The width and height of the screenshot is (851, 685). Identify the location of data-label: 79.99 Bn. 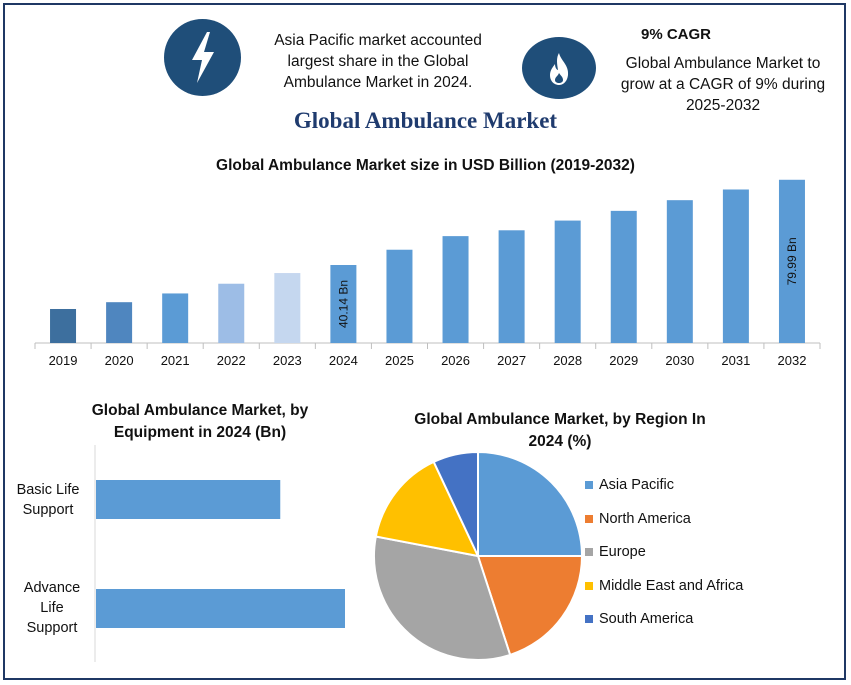
(792, 261).